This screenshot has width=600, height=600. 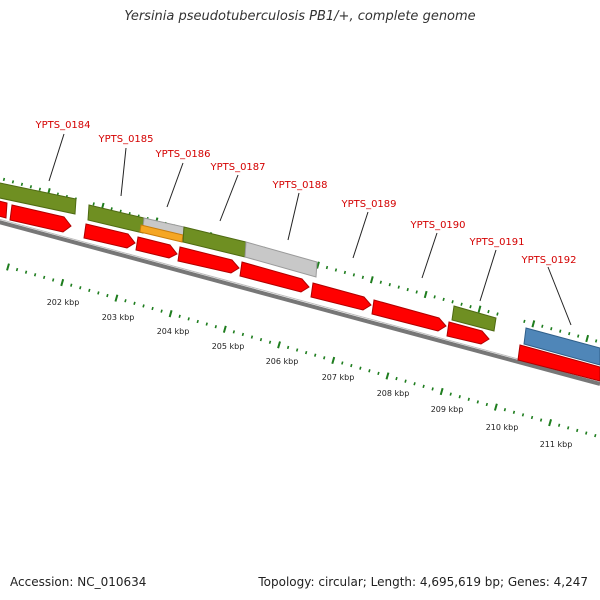 I want to click on ruler-label: 208 kbp, so click(x=393, y=393).